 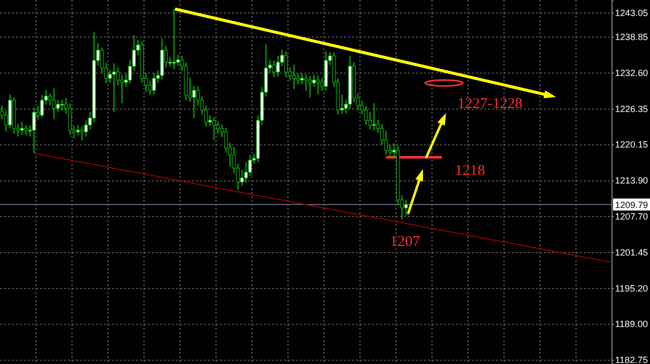 I want to click on y-tick-label: 1226.35, so click(x=631, y=109).